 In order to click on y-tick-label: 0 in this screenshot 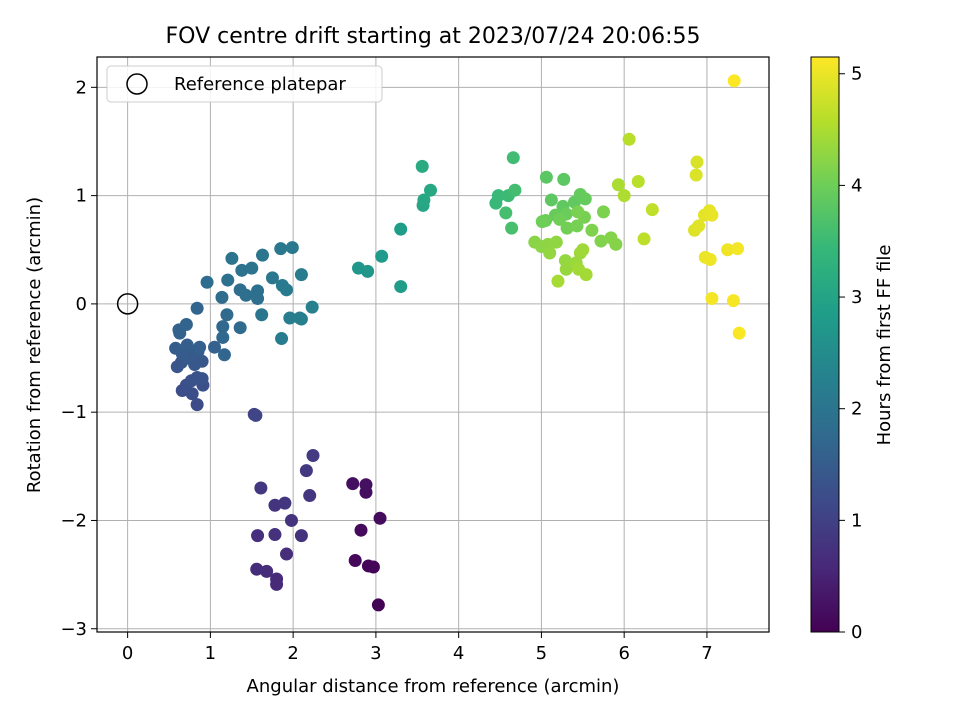, I will do `click(81, 304)`.